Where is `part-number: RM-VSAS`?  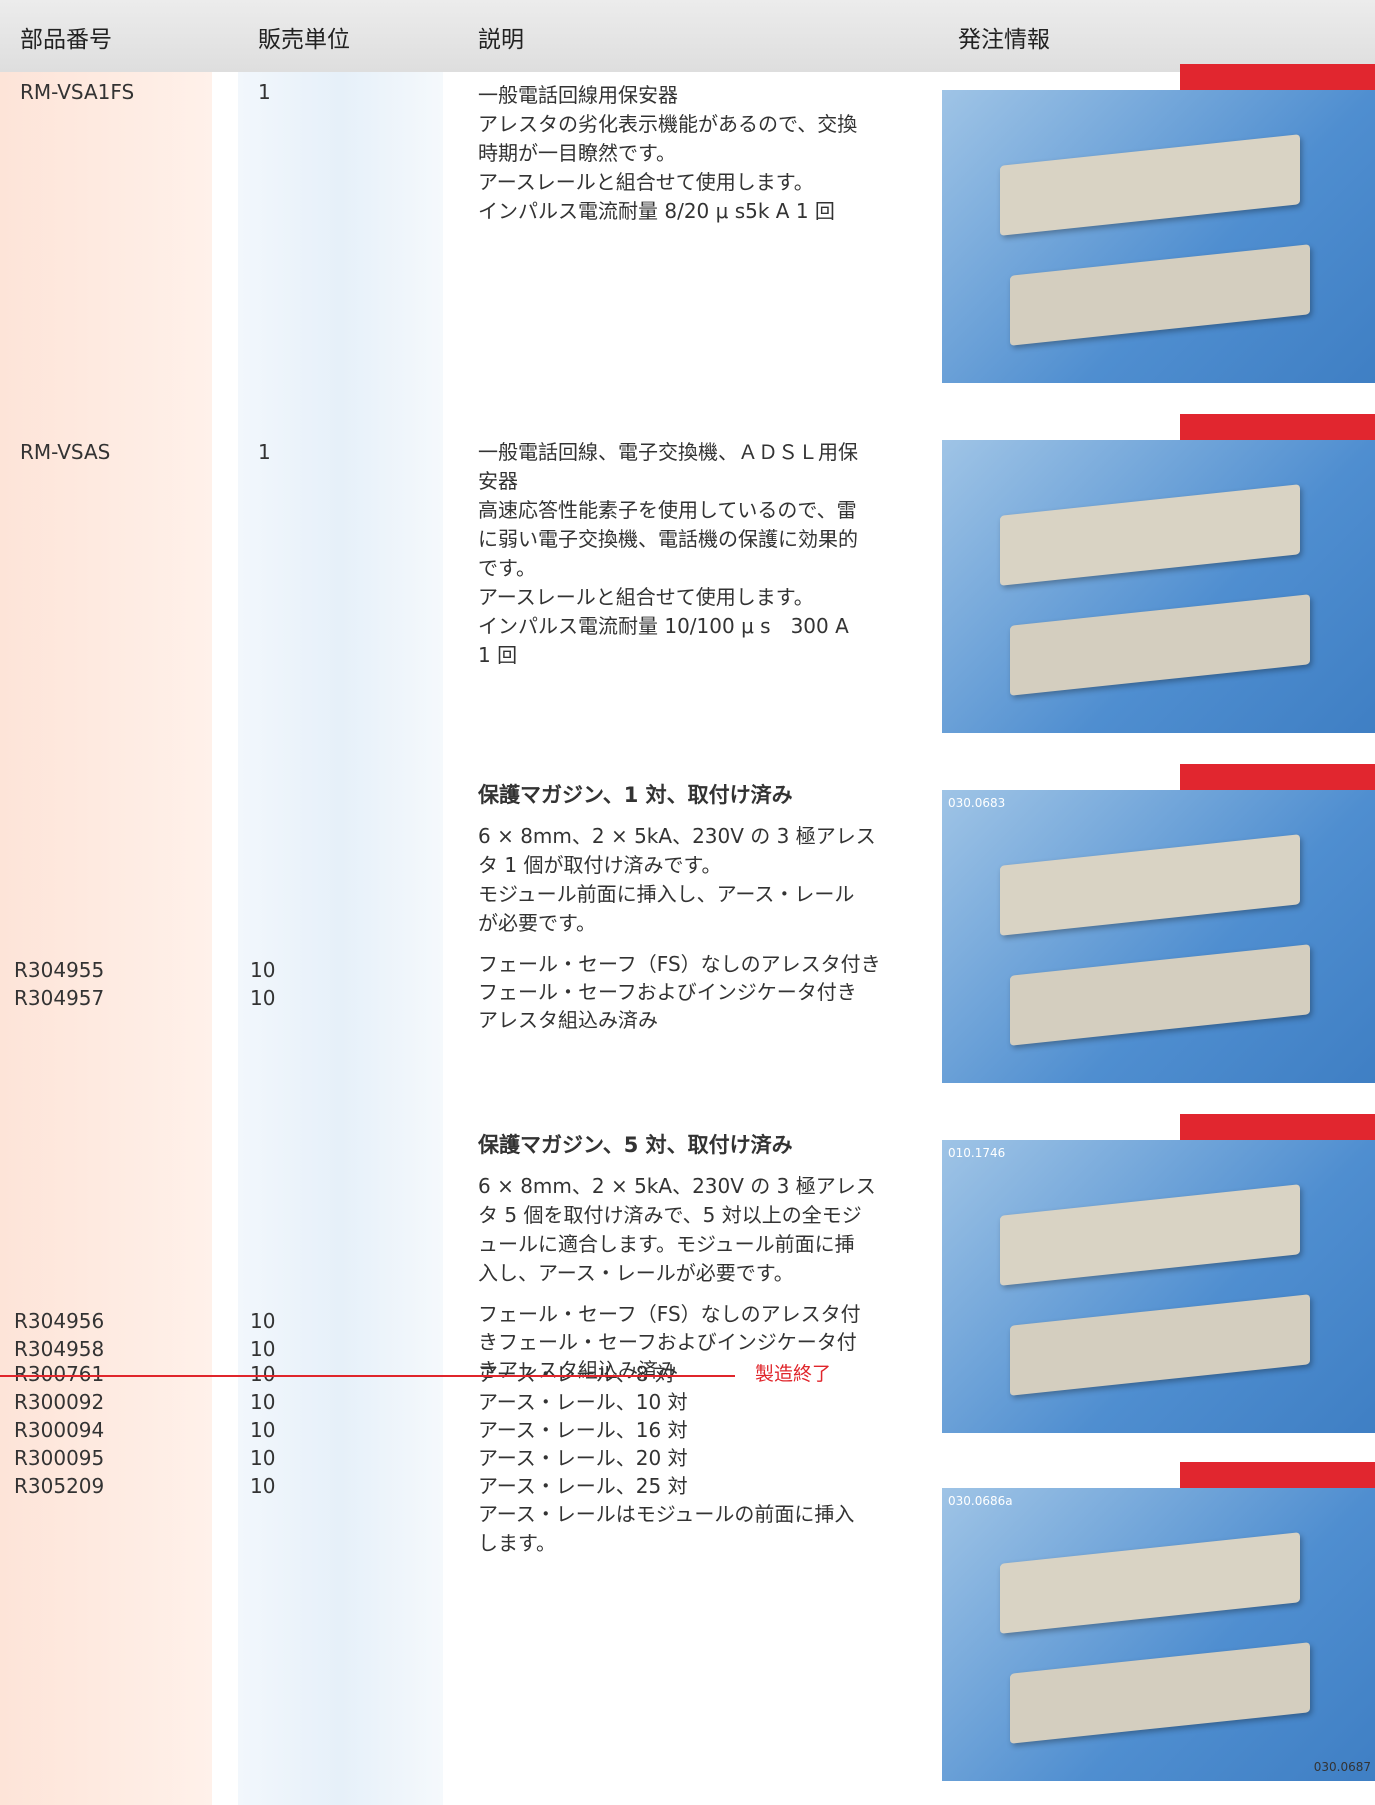
part-number: RM-VSAS is located at coordinates (65, 452).